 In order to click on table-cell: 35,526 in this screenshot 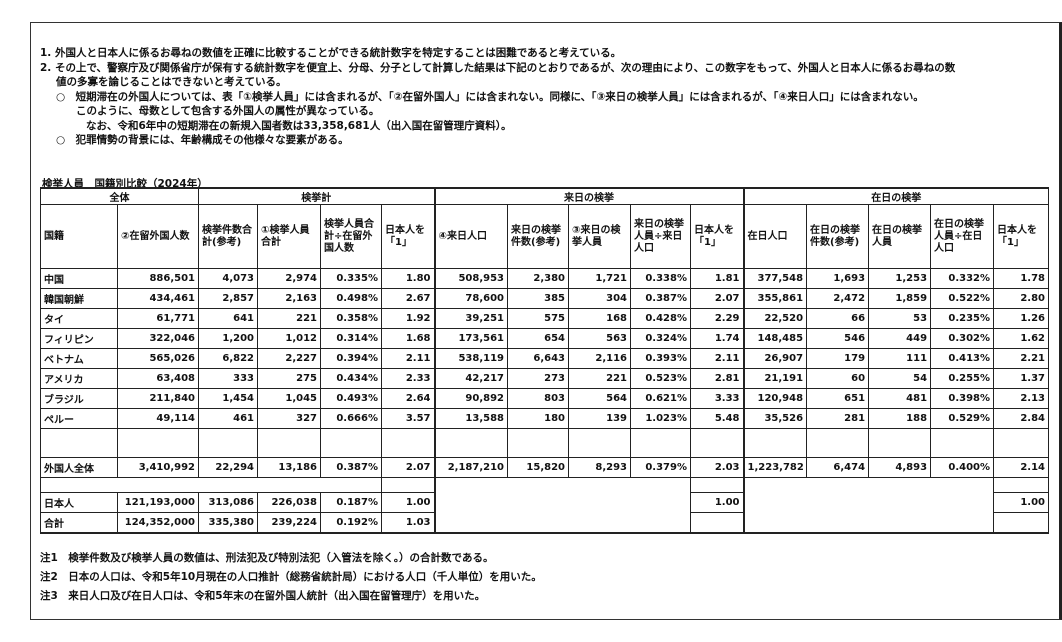, I will do `click(775, 418)`.